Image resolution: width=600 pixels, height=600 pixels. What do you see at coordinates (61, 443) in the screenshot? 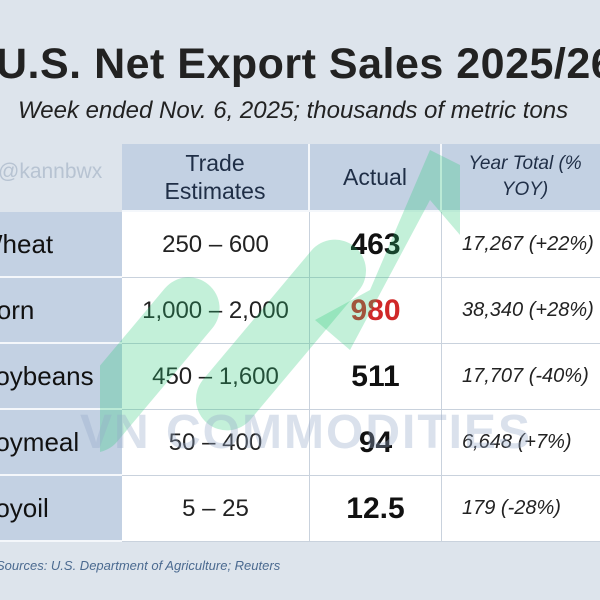
I see `row-label: Soymeal` at bounding box center [61, 443].